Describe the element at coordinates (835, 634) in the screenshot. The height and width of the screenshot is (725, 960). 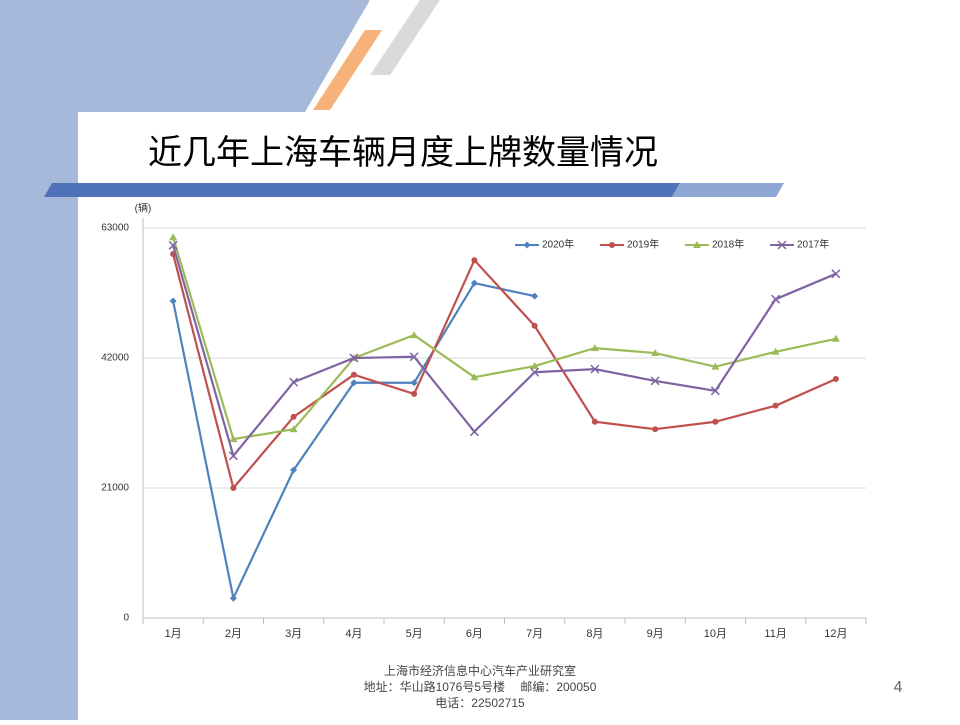
I see `x-tick-label: 12月` at that location.